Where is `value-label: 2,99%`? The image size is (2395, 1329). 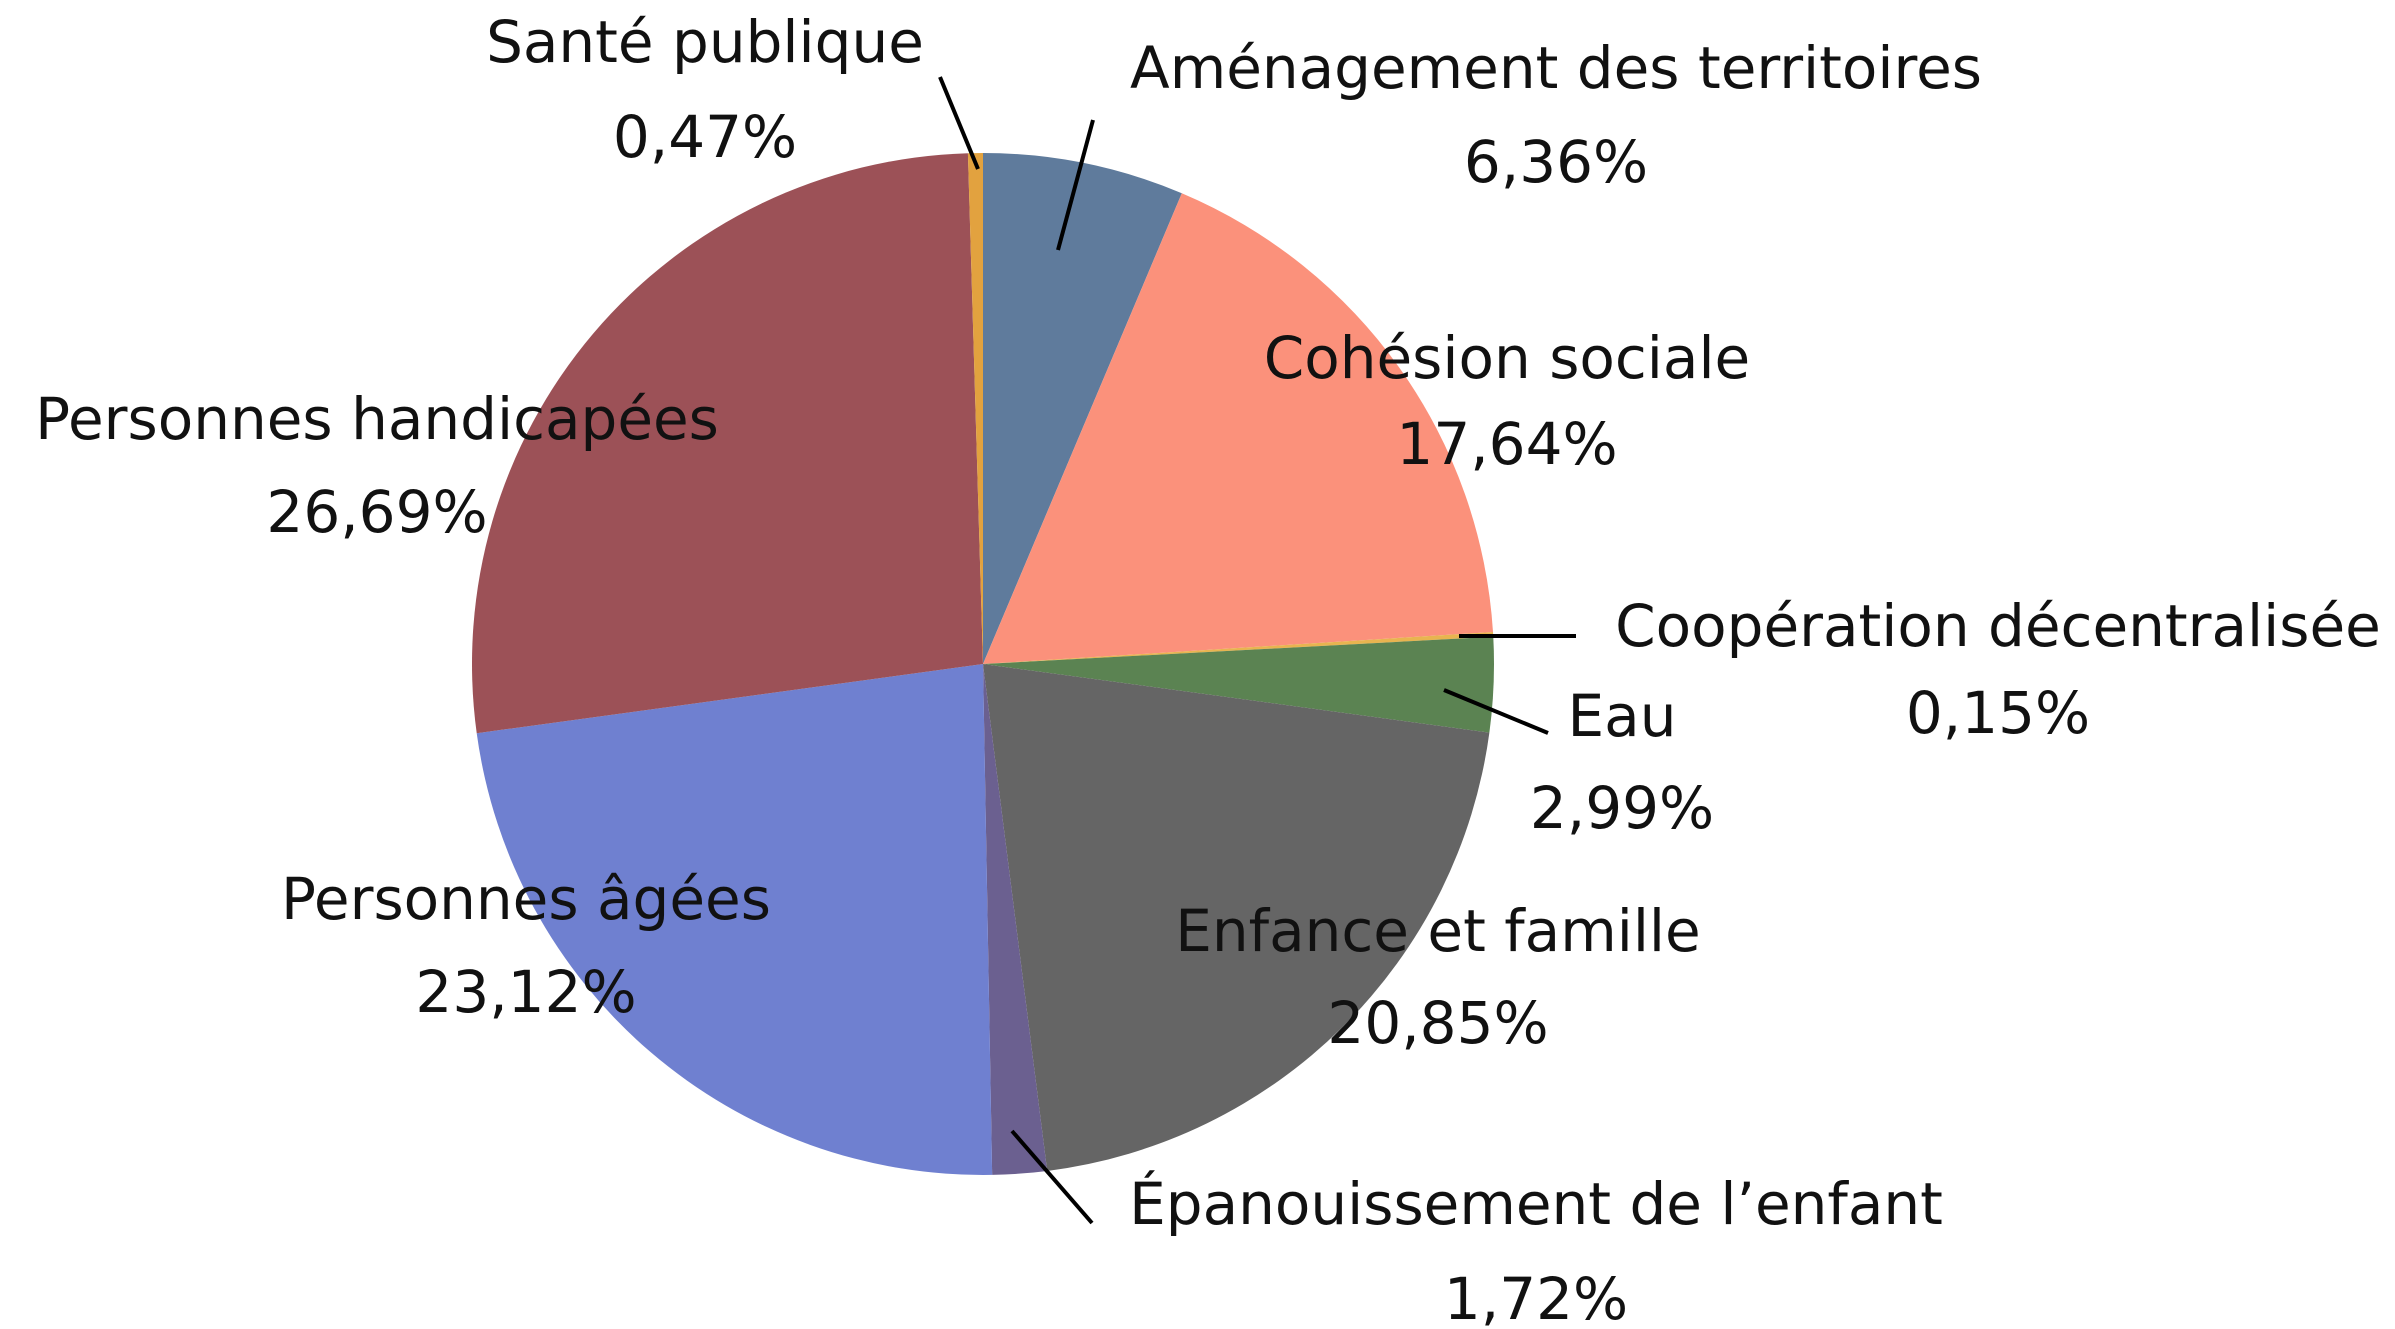
value-label: 2,99% is located at coordinates (1622, 808).